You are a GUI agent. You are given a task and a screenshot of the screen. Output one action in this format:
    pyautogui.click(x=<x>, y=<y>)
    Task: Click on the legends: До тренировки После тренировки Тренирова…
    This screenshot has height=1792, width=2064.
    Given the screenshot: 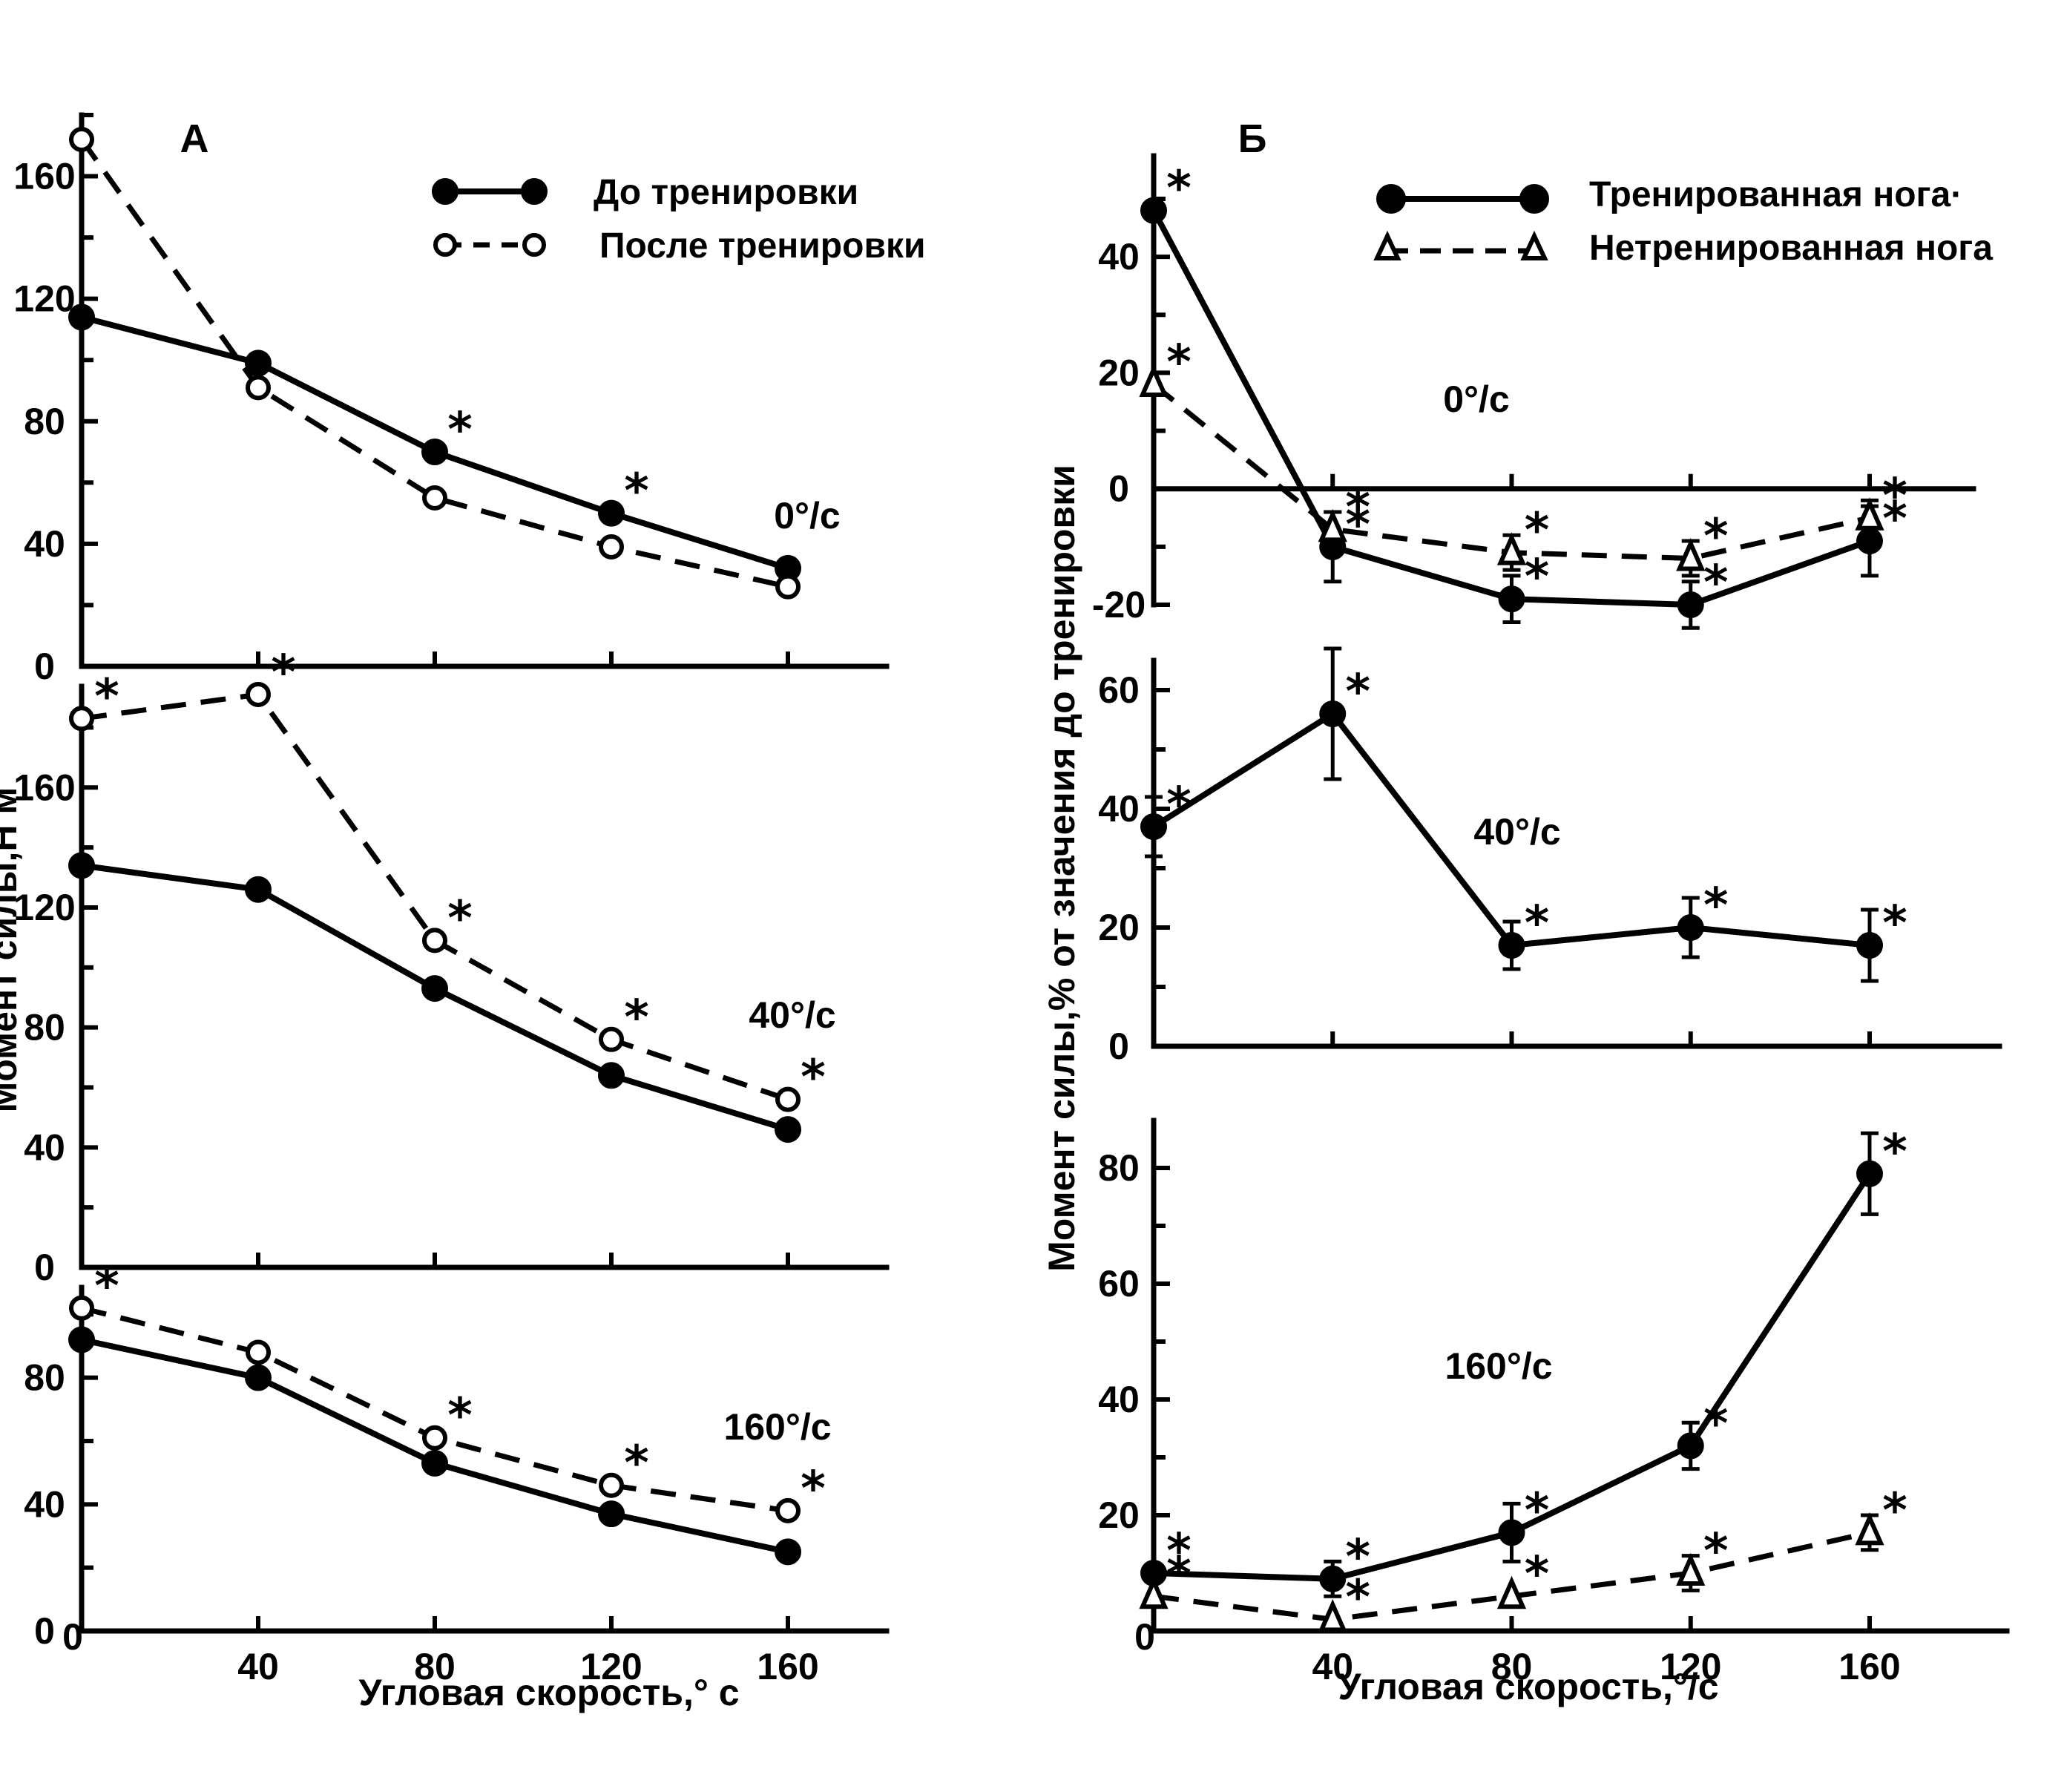 What is the action you would take?
    pyautogui.click(x=1212, y=220)
    